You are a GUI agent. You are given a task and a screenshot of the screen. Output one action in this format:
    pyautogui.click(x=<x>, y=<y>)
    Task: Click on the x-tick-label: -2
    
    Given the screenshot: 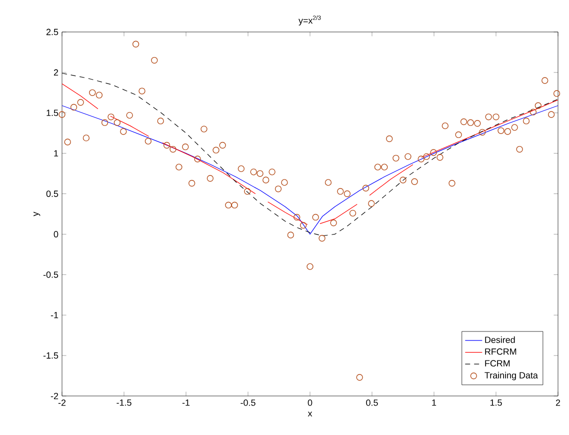 What is the action you would take?
    pyautogui.click(x=62, y=403)
    